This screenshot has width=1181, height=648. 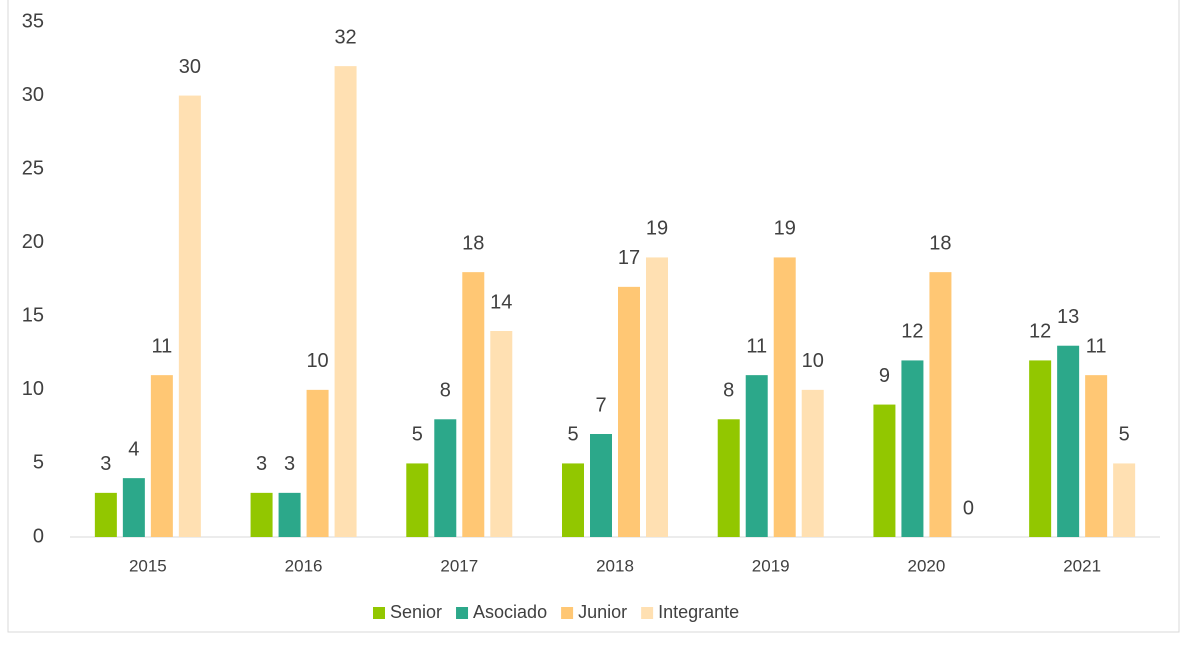 I want to click on y-tick-label: 0, so click(x=38, y=536).